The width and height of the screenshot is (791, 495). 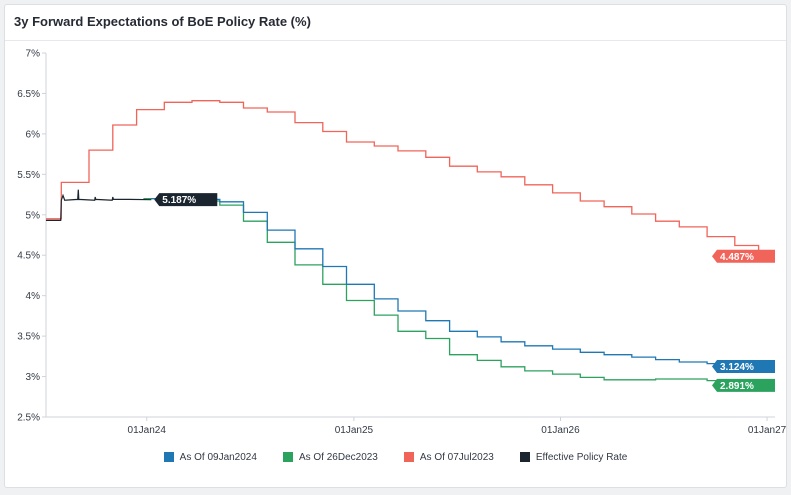 I want to click on y-tick: 7%, so click(x=36, y=54).